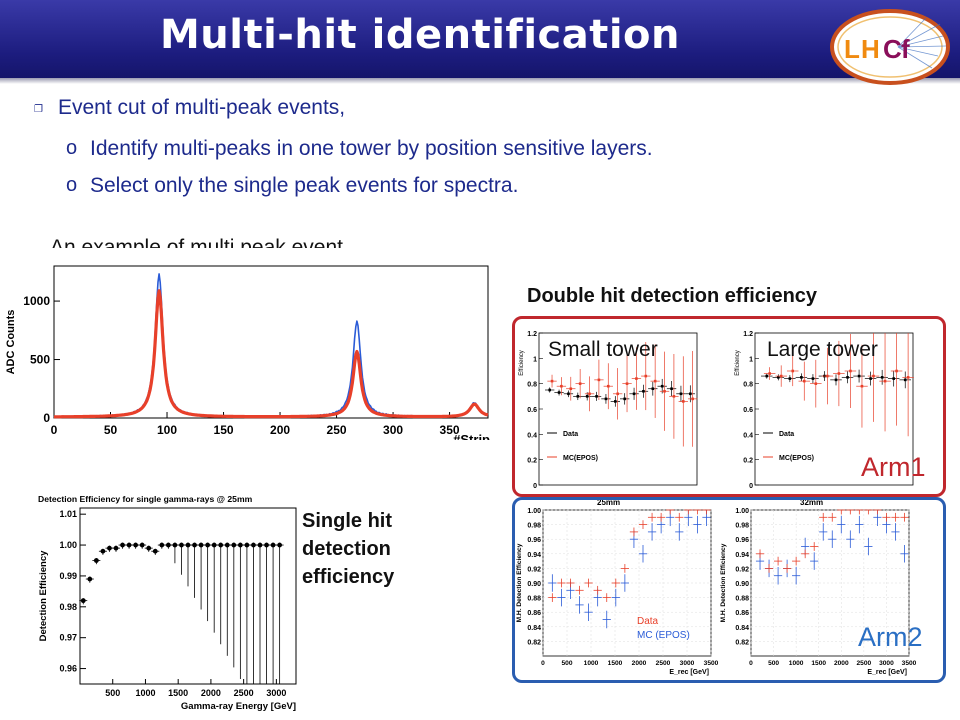 This screenshot has height=720, width=960. I want to click on x-tick-label: 2500, so click(864, 663).